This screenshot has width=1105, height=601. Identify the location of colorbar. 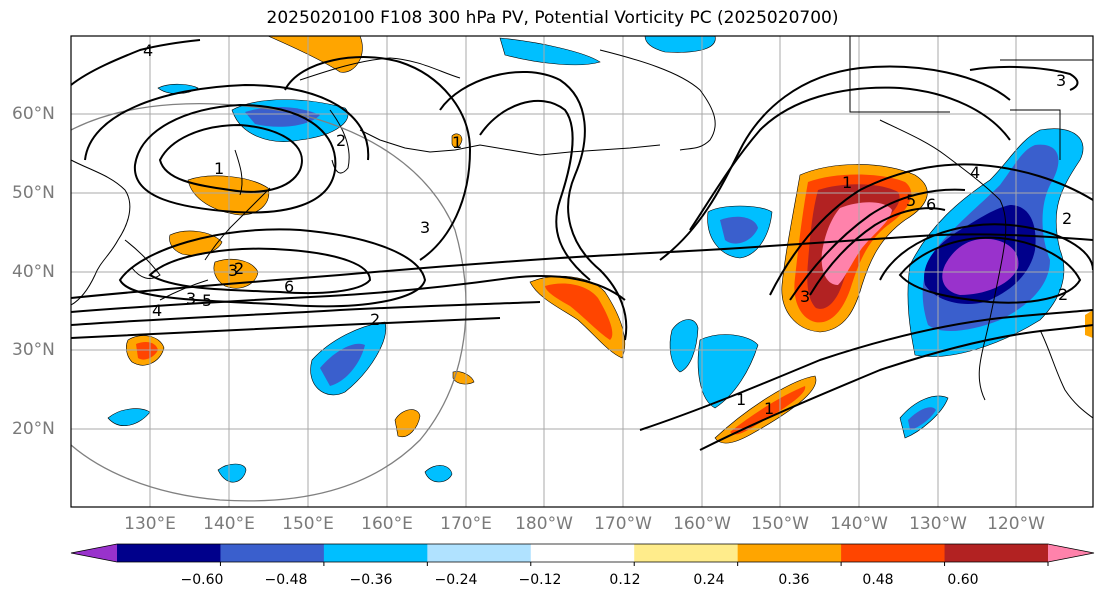
(582, 554).